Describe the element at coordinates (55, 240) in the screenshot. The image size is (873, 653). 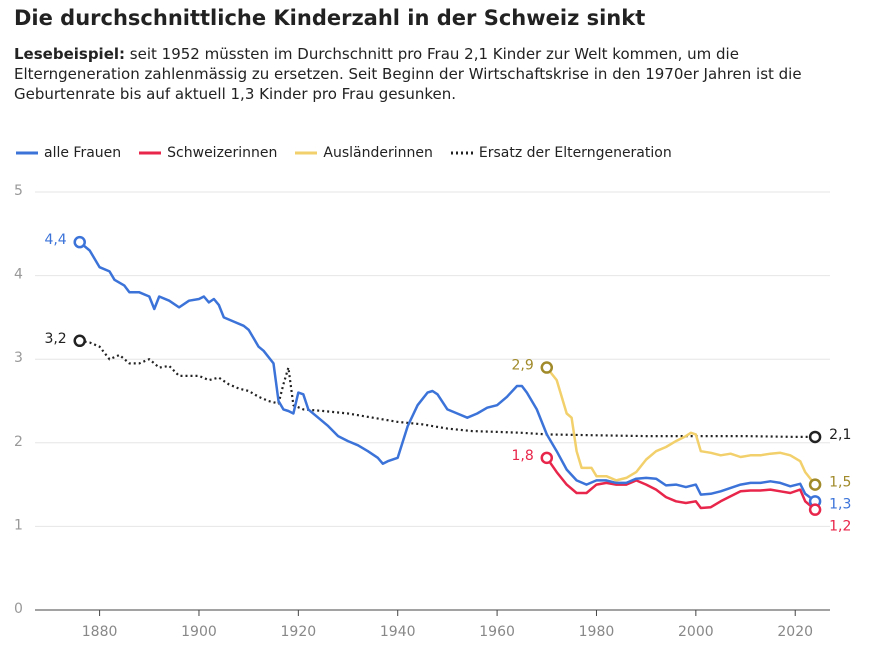
I see `annotation: 4,4` at that location.